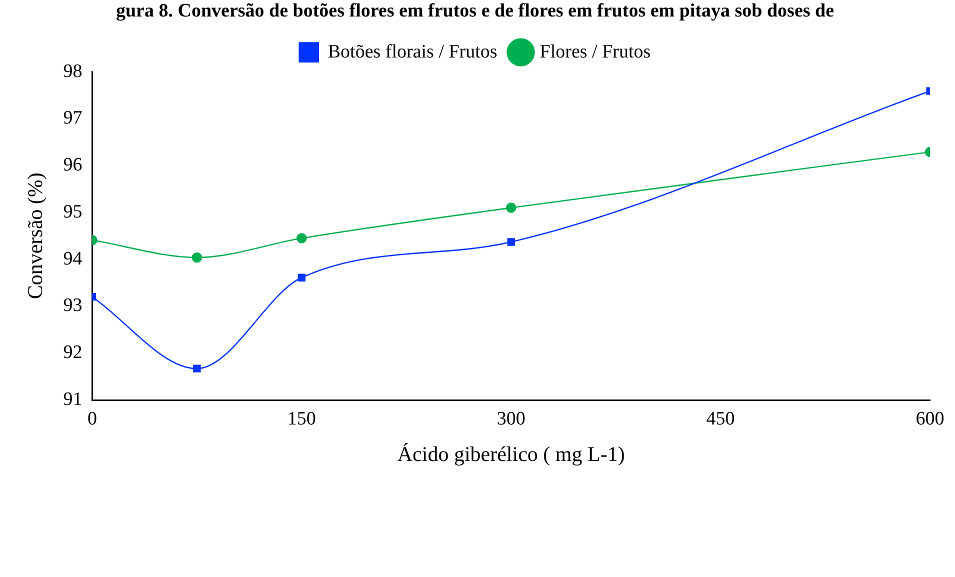  I want to click on y-tick-label: 91, so click(72, 399).